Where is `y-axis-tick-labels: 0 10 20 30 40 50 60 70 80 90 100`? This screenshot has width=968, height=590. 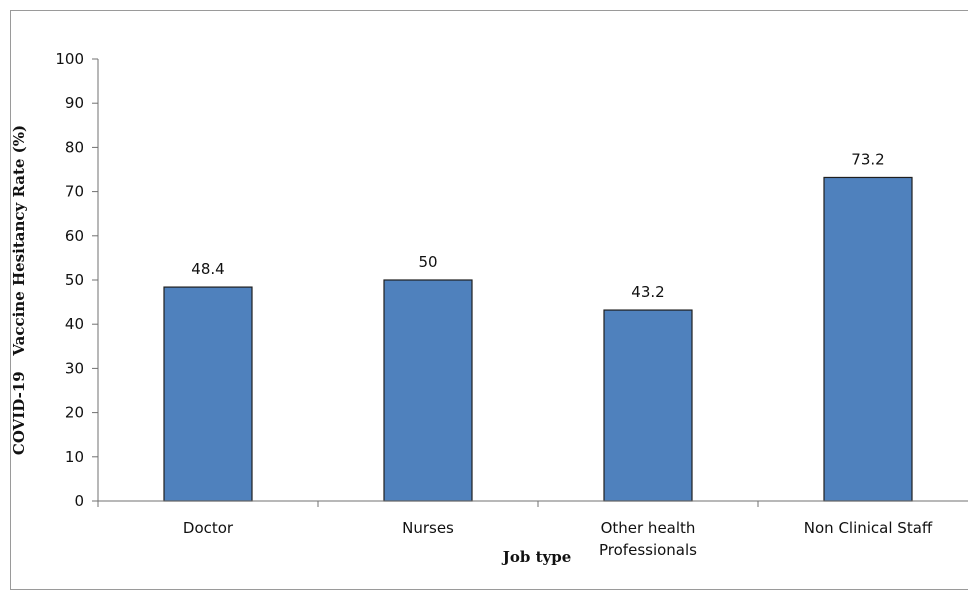
y-axis-tick-labels: 0 10 20 30 40 50 60 70 80 90 100 is located at coordinates (69, 280).